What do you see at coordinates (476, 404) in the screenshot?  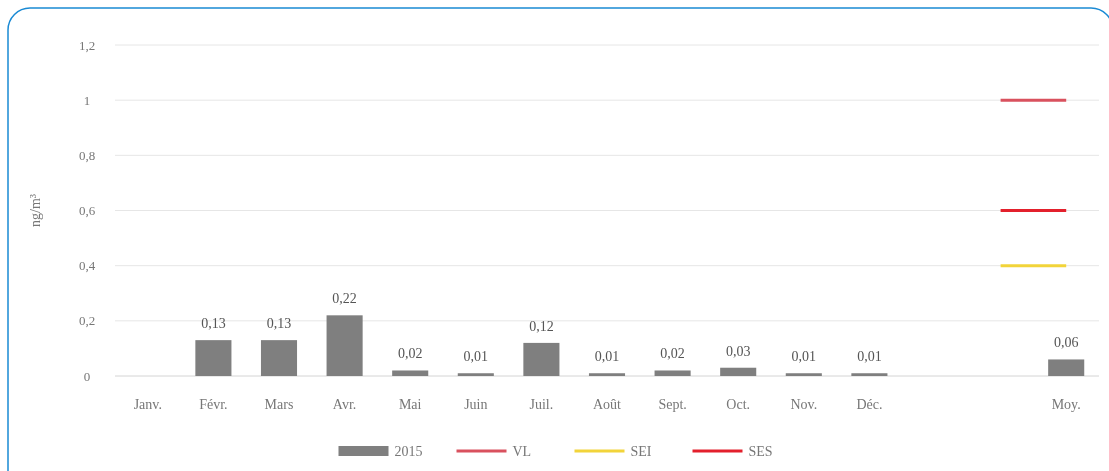 I see `x-tick-label: Juin` at bounding box center [476, 404].